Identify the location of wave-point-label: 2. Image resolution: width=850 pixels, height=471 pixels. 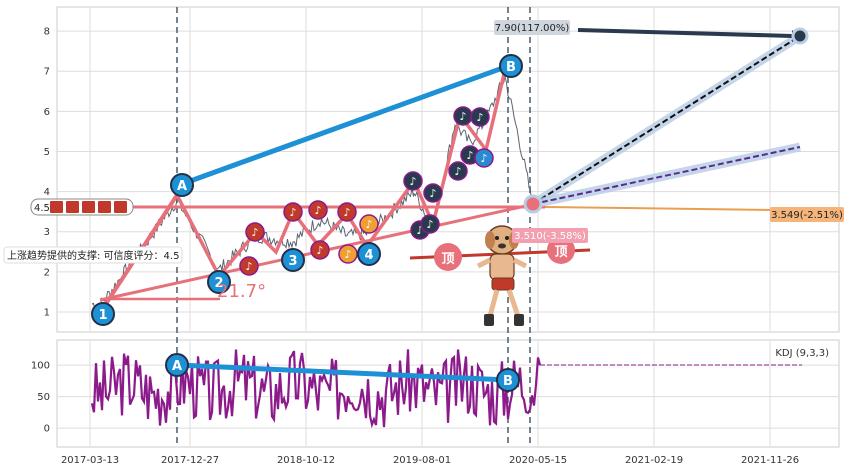
(218, 283).